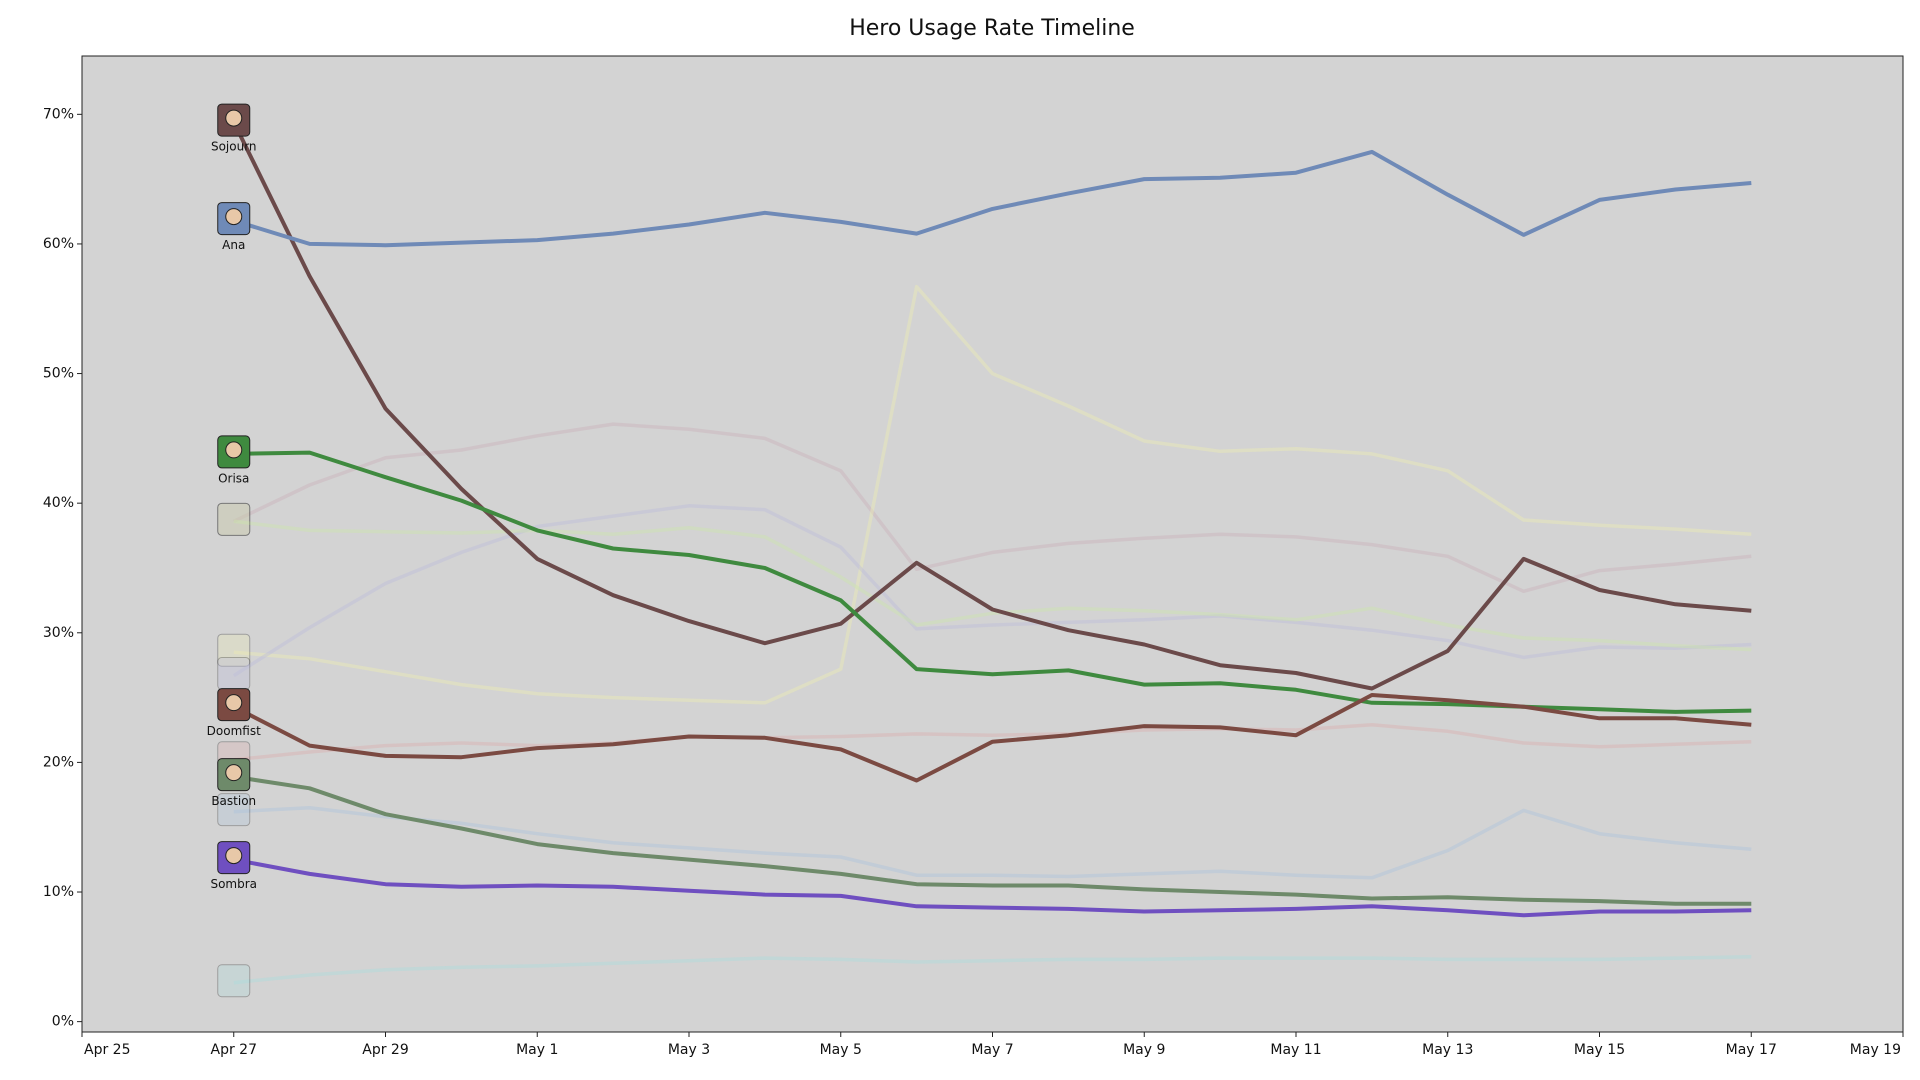 The height and width of the screenshot is (1080, 1920). What do you see at coordinates (1875, 1050) in the screenshot?
I see `x-tick-label: May 19` at bounding box center [1875, 1050].